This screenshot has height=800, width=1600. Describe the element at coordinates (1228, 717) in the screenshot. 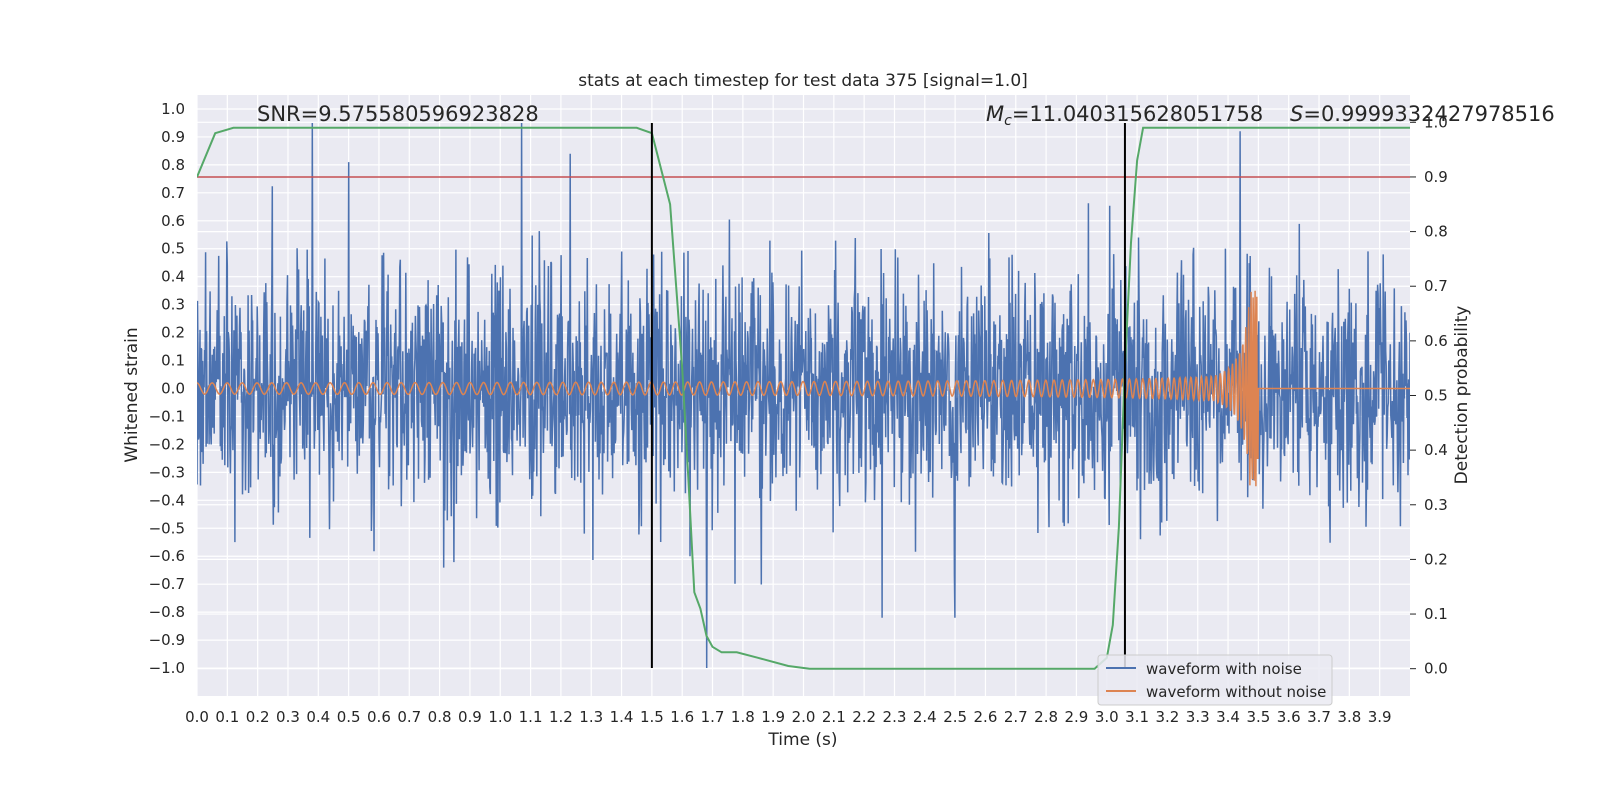

I see `x-tick-label: 3.4` at that location.